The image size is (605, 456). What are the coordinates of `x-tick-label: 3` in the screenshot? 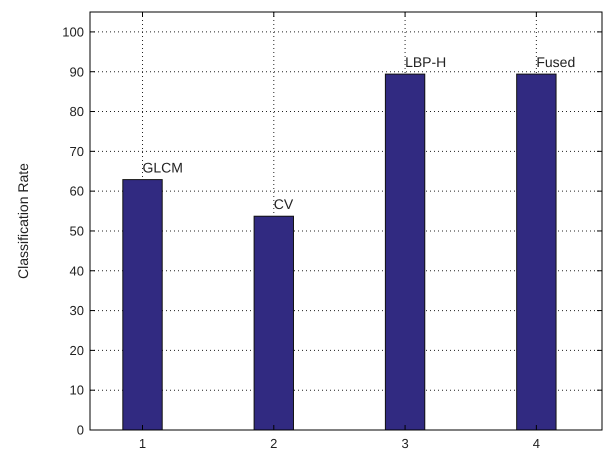 It's located at (405, 443).